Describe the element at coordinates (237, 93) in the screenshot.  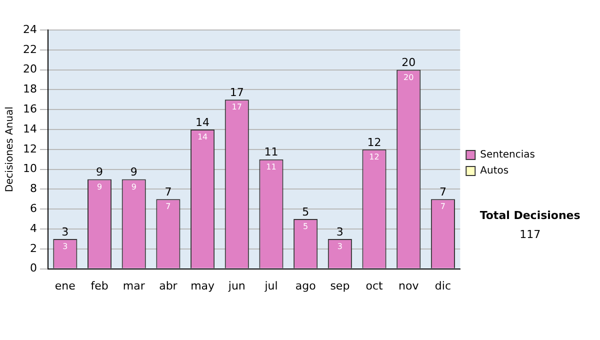
I see `annotation: 17` at that location.